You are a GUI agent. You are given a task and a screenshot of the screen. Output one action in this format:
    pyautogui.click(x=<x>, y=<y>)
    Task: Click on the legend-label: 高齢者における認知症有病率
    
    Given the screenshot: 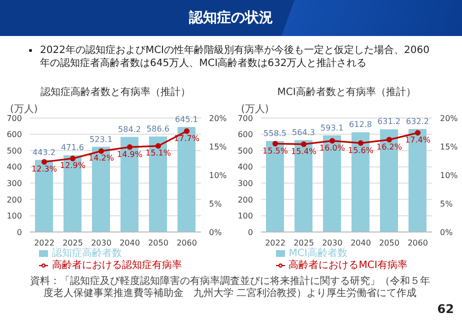 What is the action you would take?
    pyautogui.click(x=117, y=265)
    